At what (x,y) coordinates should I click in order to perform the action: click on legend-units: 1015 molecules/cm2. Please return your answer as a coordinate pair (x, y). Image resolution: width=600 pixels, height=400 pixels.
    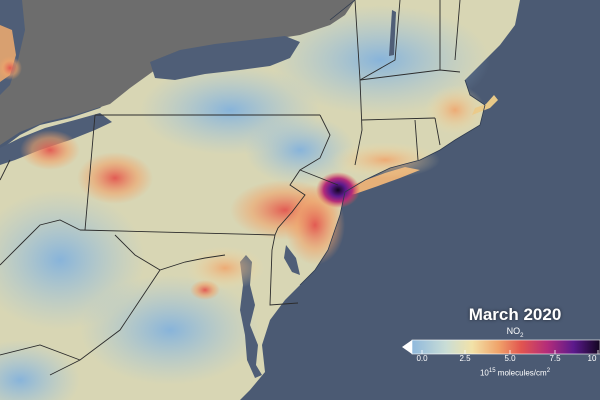
    Looking at the image, I should click on (515, 373).